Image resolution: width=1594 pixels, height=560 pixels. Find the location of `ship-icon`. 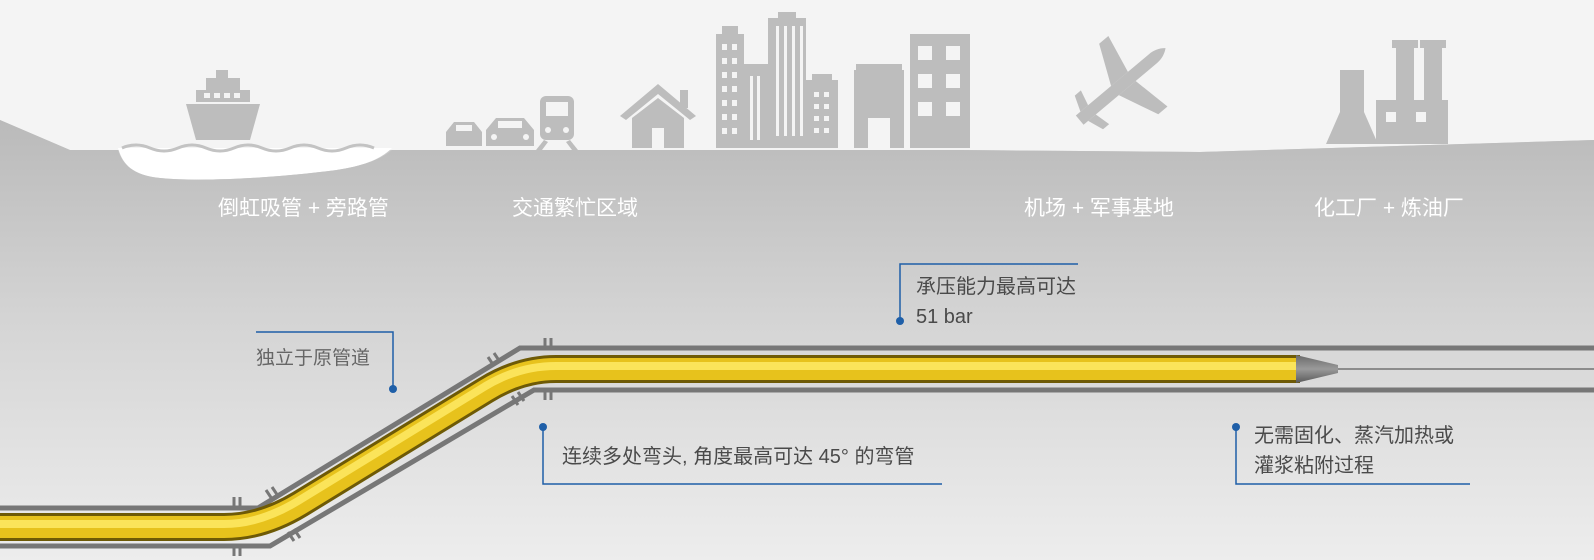

ship-icon is located at coordinates (223, 105).